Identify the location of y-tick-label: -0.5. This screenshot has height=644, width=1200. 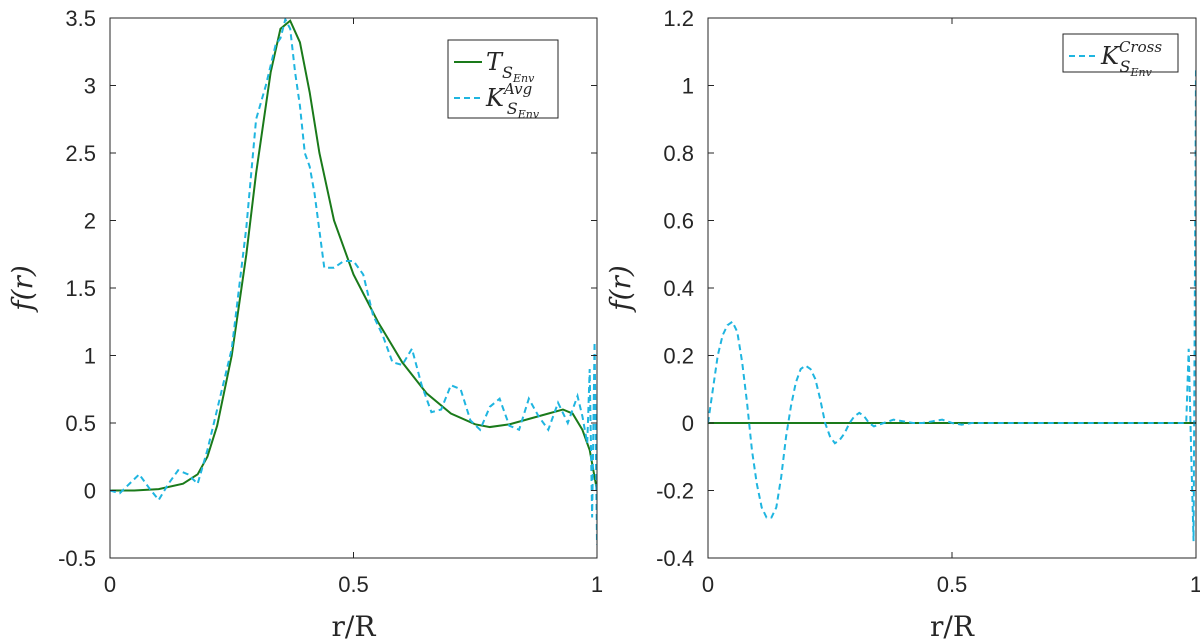
(77, 558).